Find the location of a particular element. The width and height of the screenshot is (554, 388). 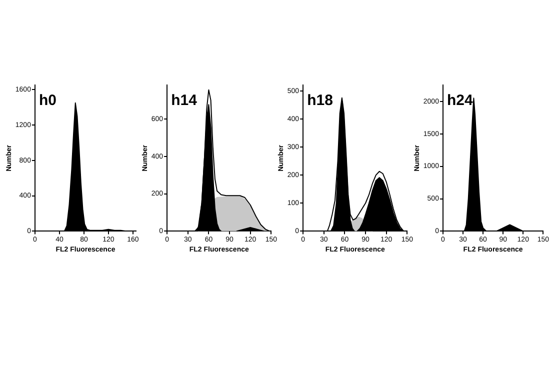

text: h0 is located at coordinates (47, 100).